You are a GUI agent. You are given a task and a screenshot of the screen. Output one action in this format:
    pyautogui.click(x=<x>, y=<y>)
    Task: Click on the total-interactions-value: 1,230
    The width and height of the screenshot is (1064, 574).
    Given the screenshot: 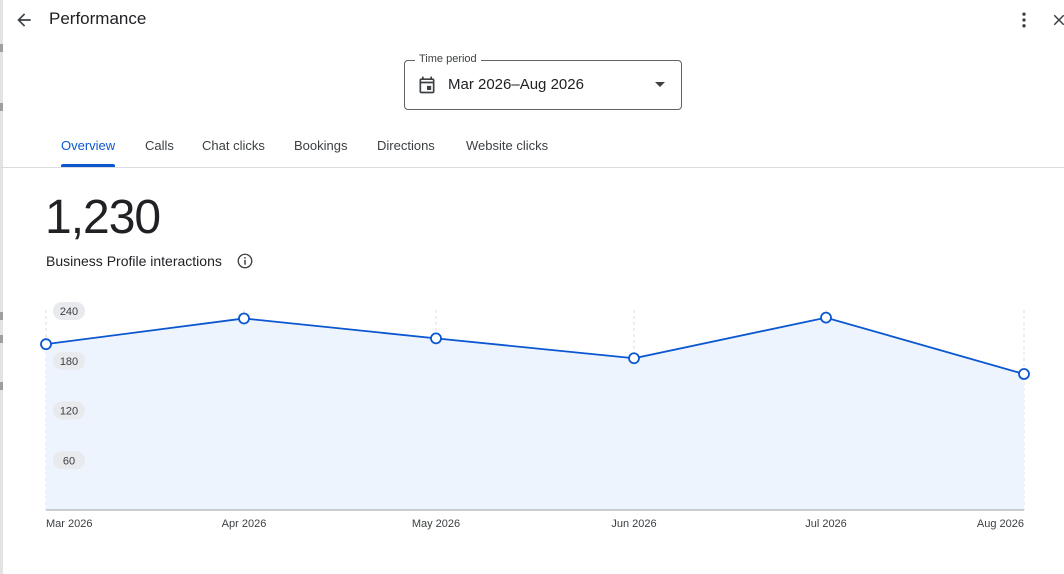 What is the action you would take?
    pyautogui.click(x=103, y=217)
    